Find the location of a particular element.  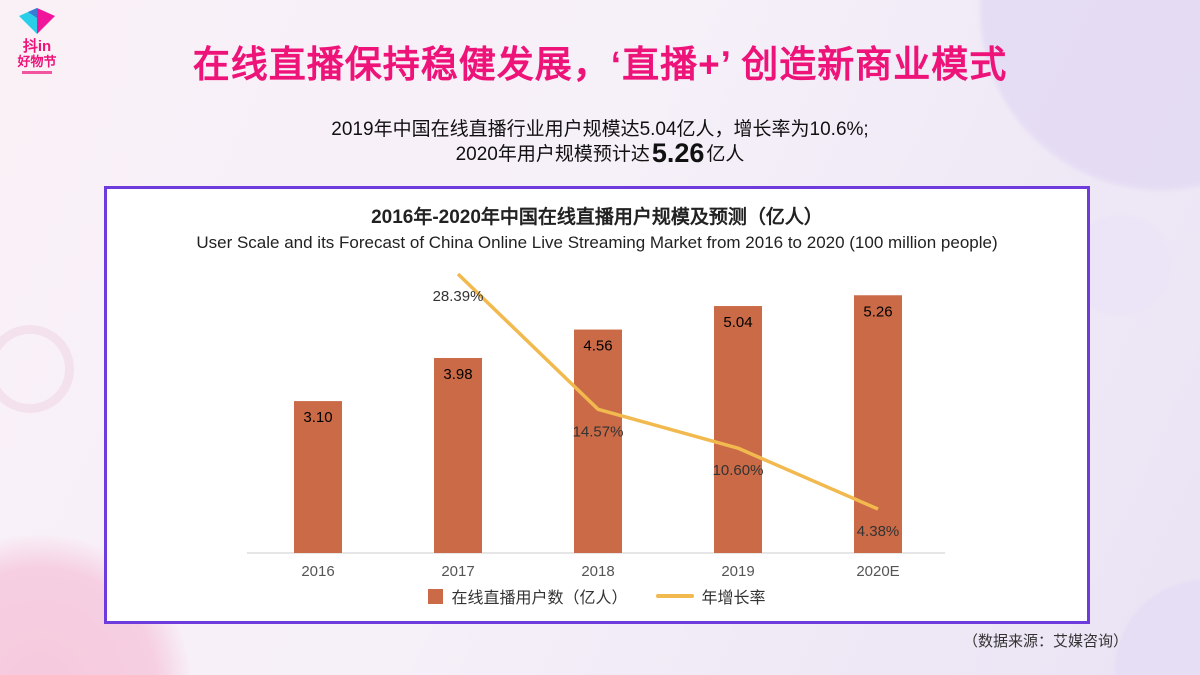

bar-2016 is located at coordinates (318, 477).